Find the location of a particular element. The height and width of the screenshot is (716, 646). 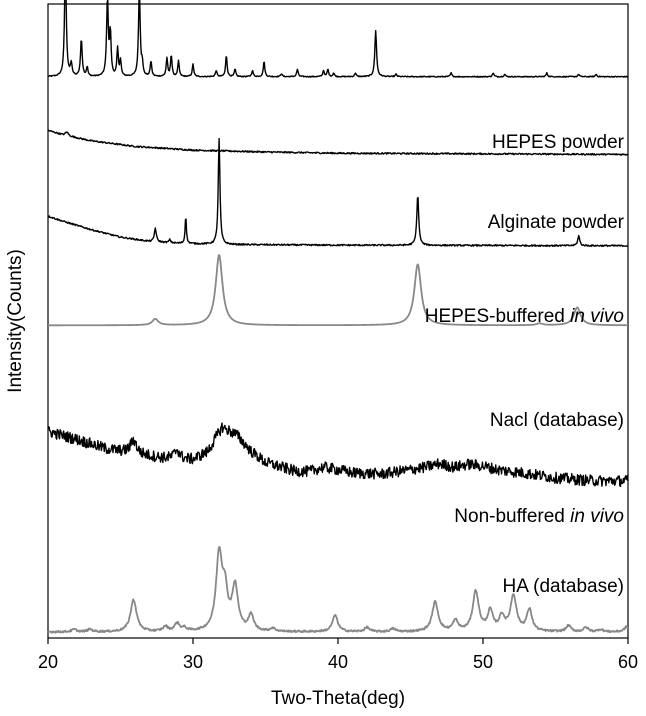

x-tick-label: 40 is located at coordinates (338, 662).